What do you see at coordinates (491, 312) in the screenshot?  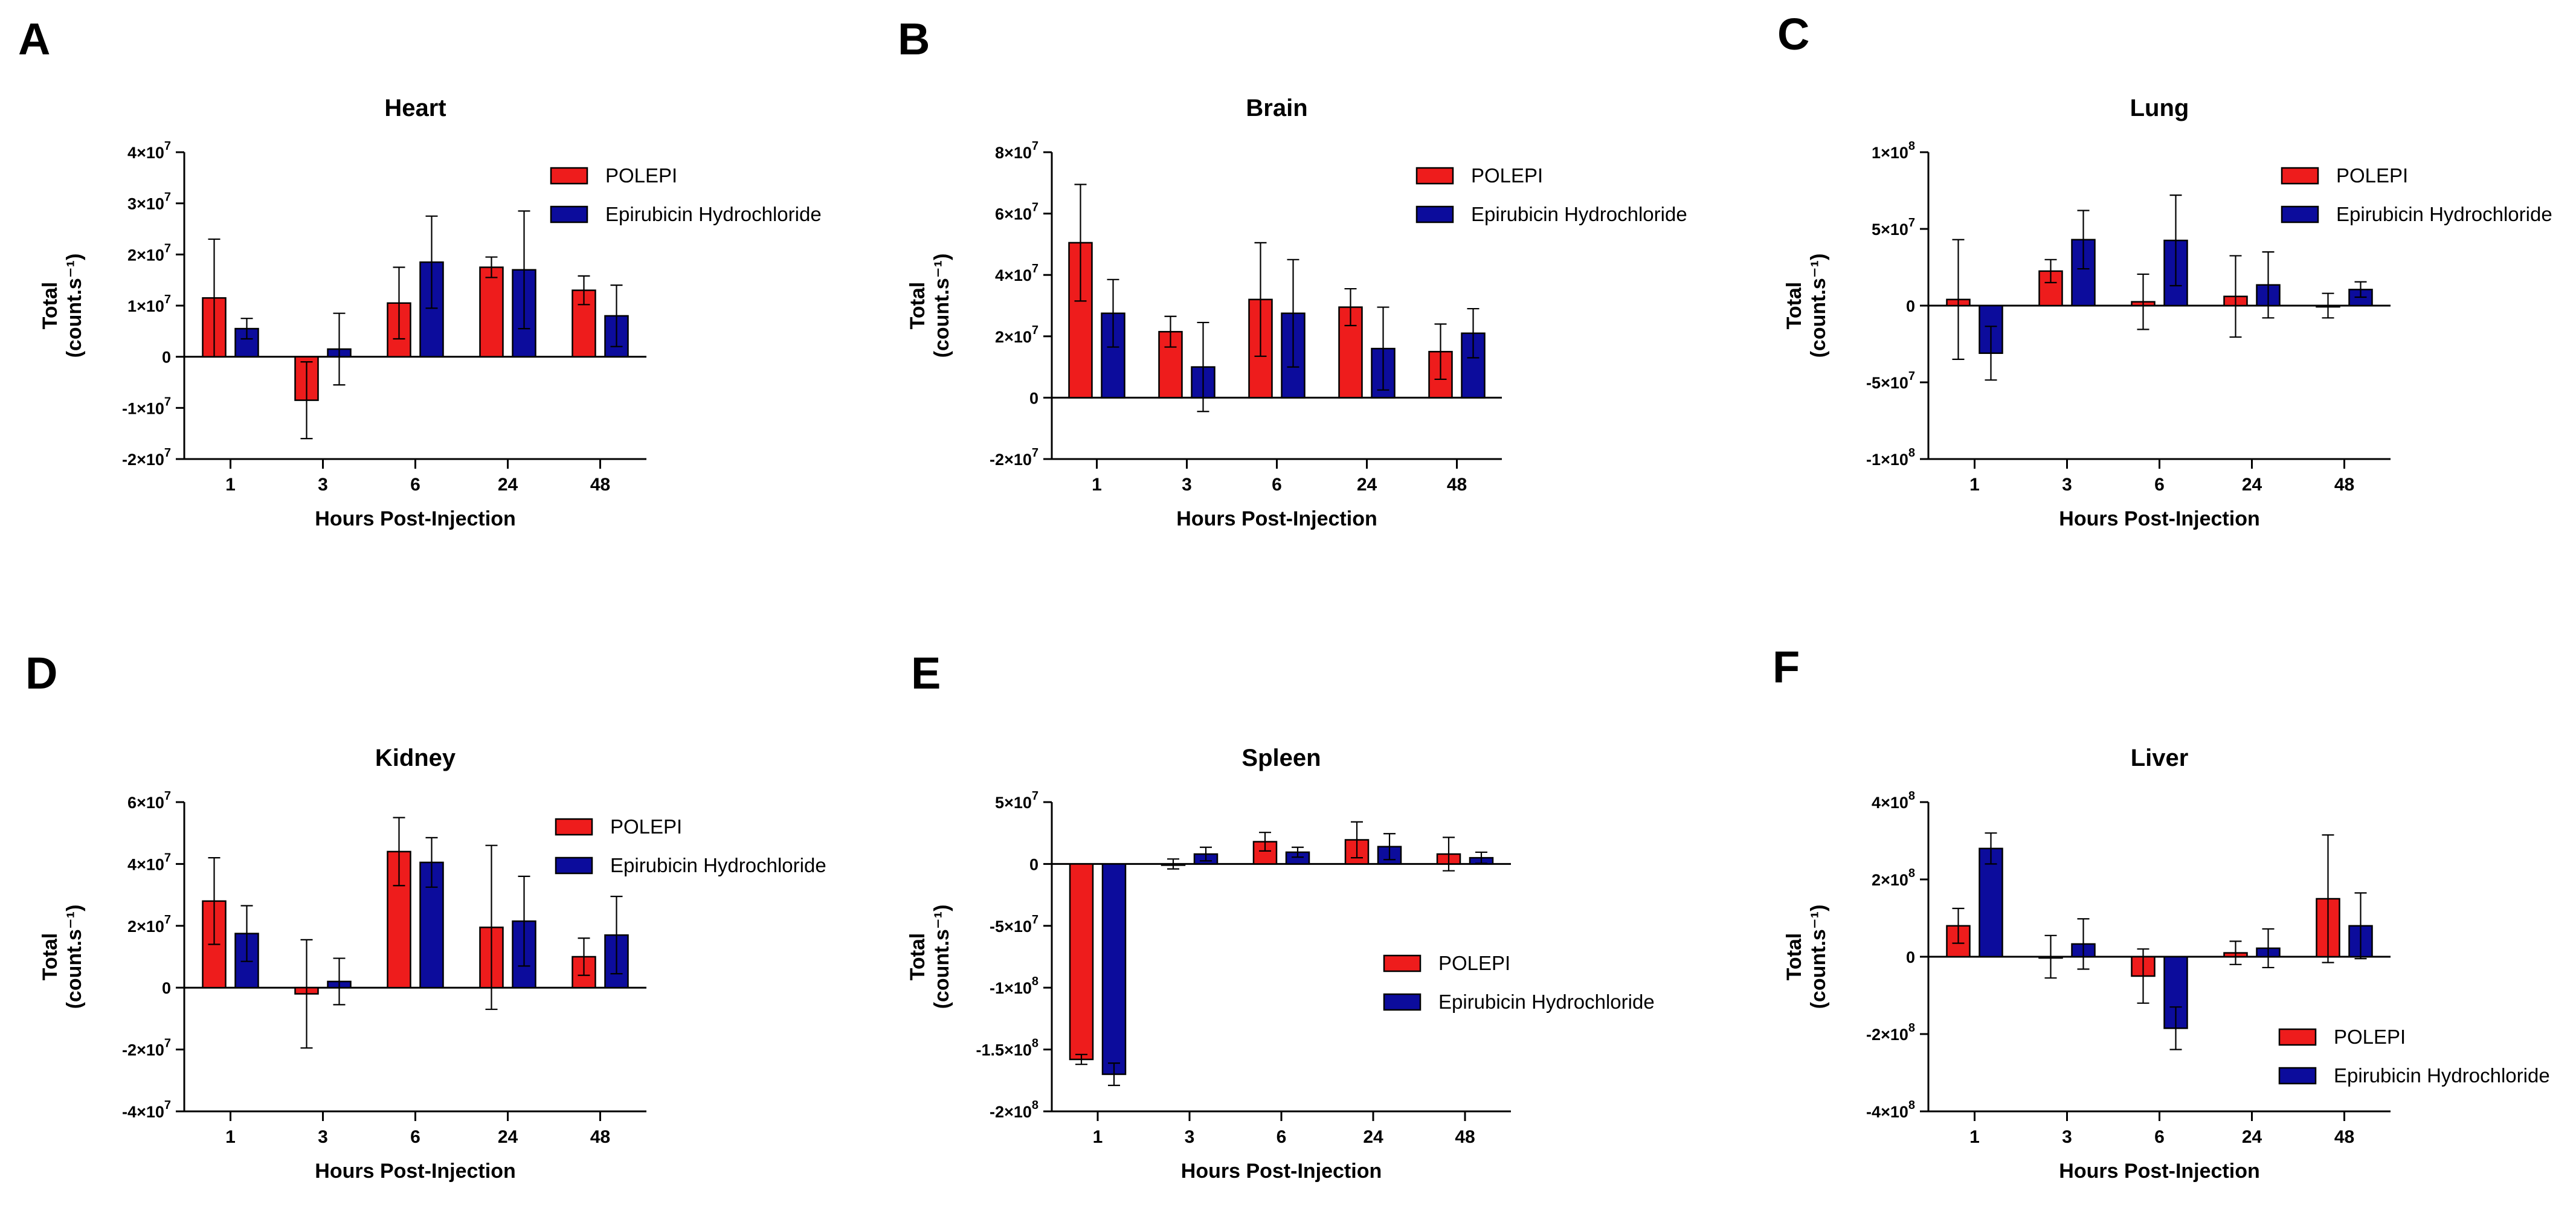 I see `bar-polepi-24h` at bounding box center [491, 312].